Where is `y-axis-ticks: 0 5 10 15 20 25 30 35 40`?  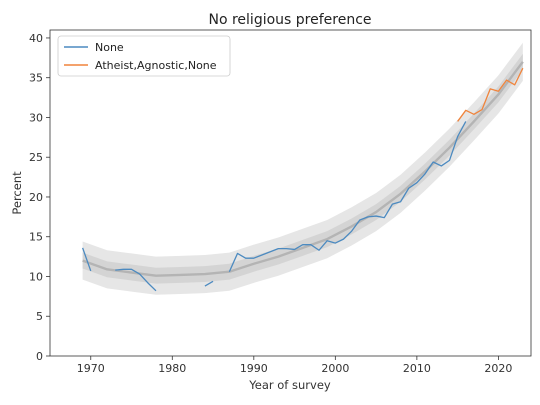 y-axis-ticks: 0 5 10 15 20 25 30 35 40 is located at coordinates (39, 197).